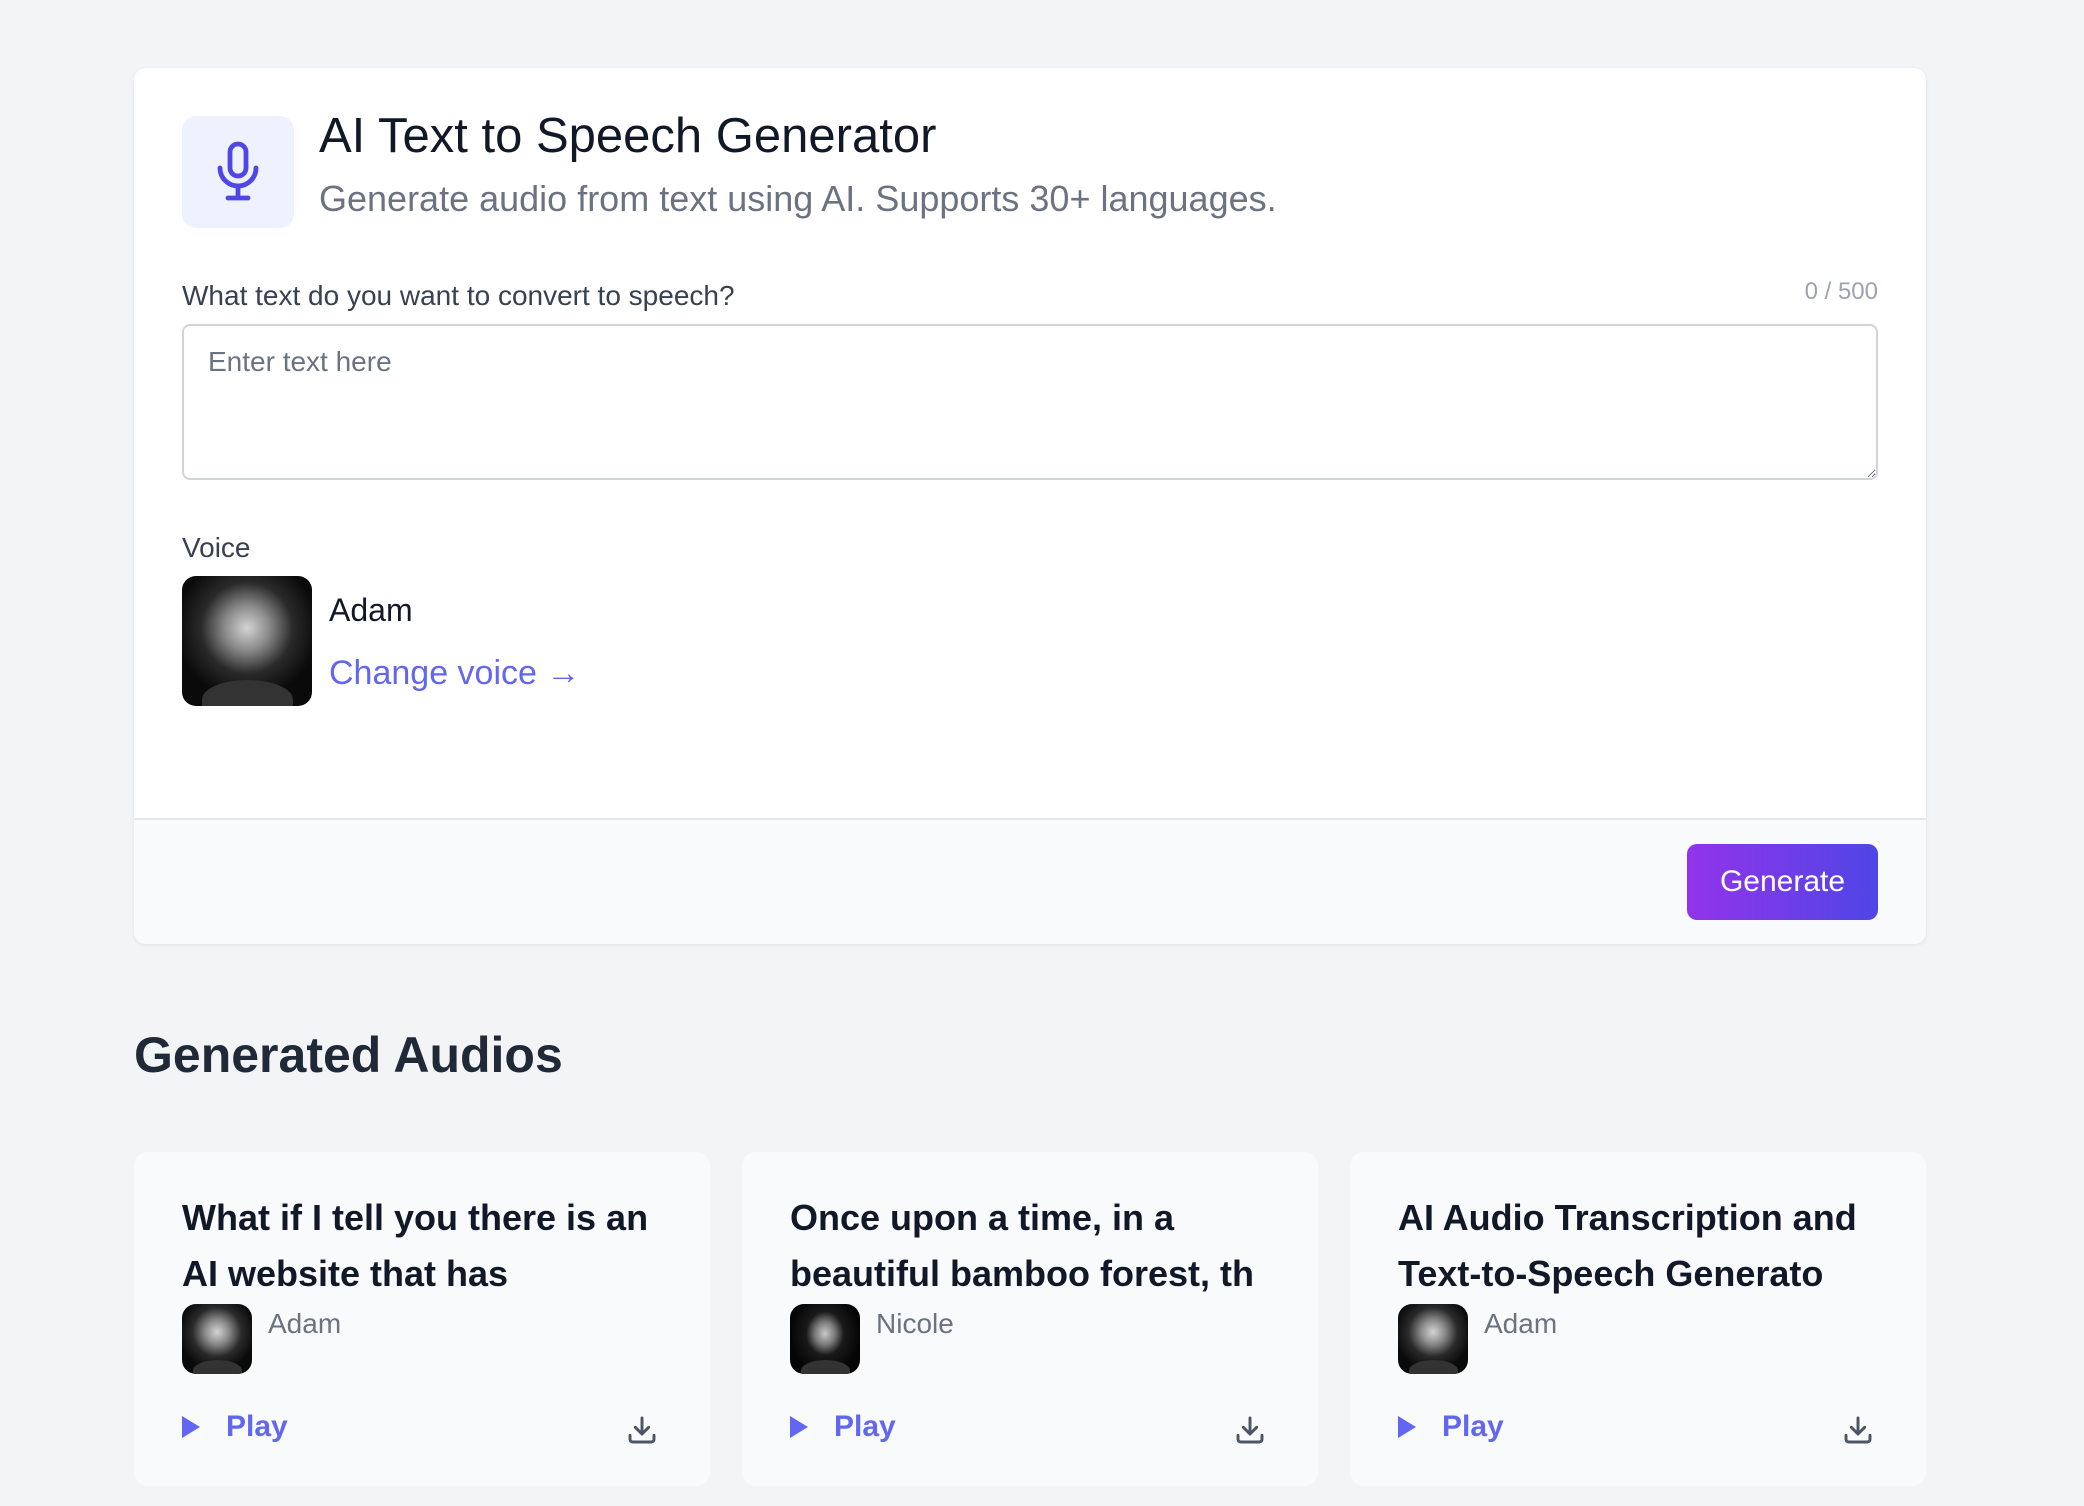 Image resolution: width=2084 pixels, height=1506 pixels. I want to click on microphone-icon, so click(238, 171).